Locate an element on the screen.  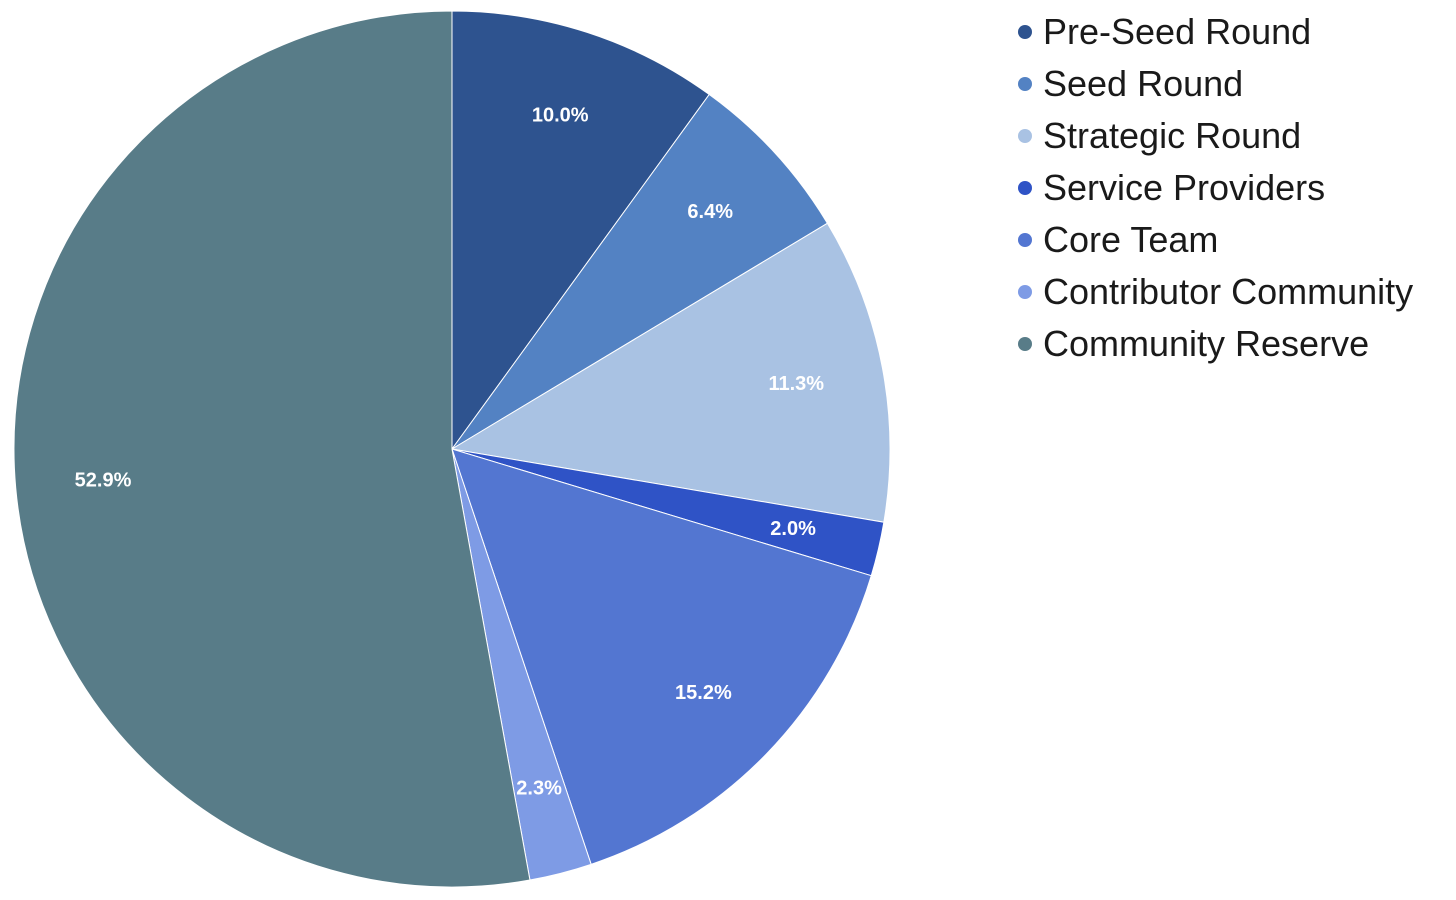
legend-label: Contributor Community is located at coordinates (1228, 291).